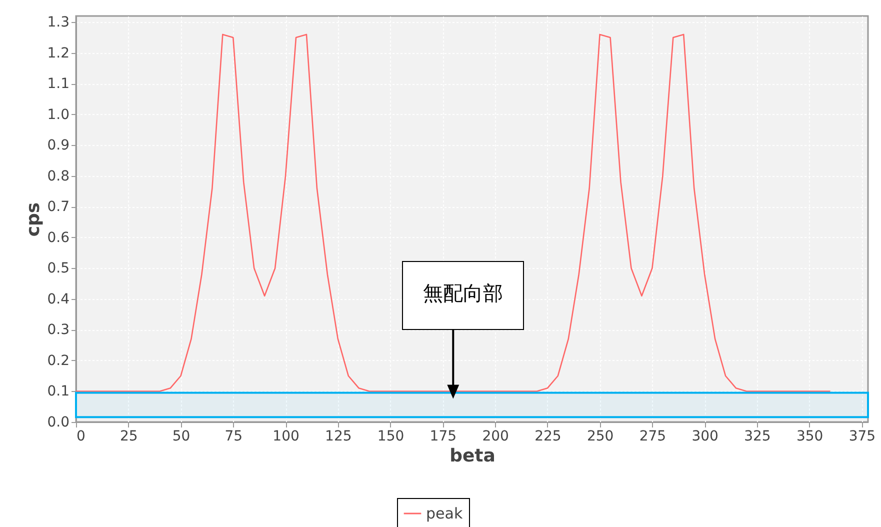  What do you see at coordinates (810, 436) in the screenshot?
I see `x-tick-label: 350` at bounding box center [810, 436].